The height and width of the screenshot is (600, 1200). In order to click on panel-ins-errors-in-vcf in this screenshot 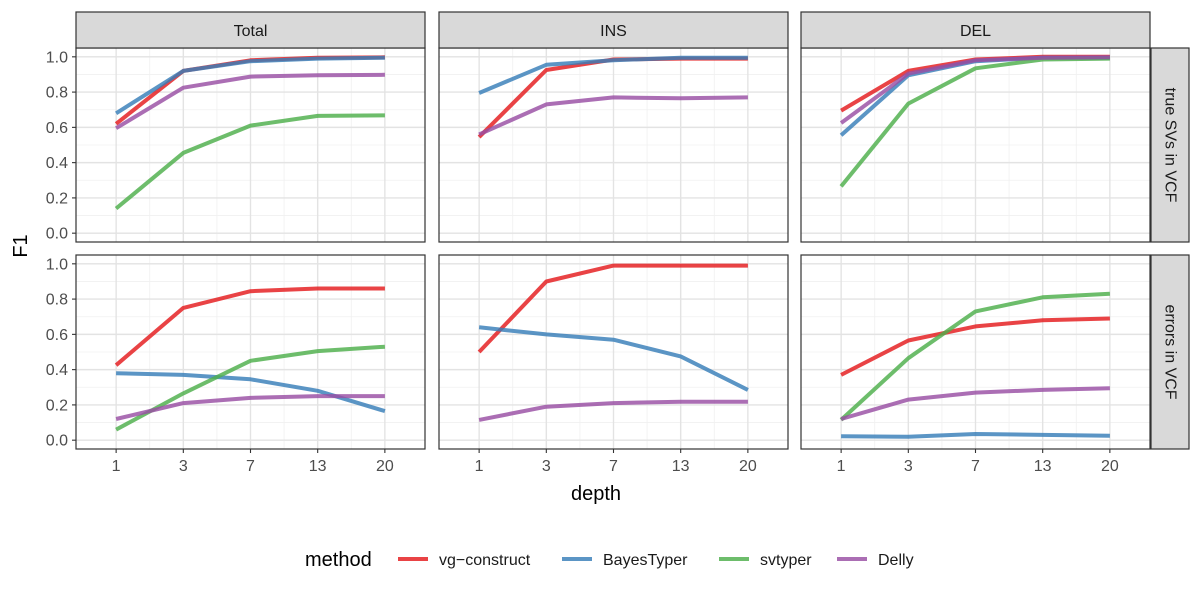, I will do `click(613, 352)`.